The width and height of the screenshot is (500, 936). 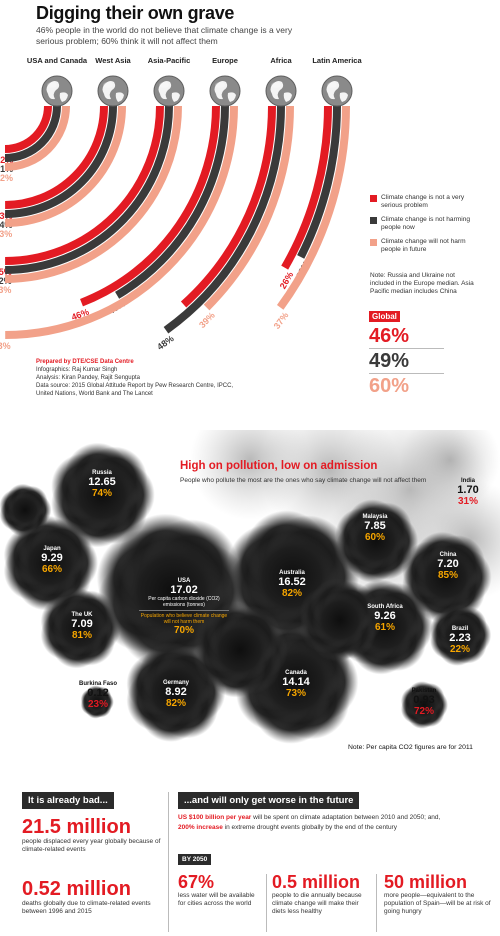 What do you see at coordinates (384, 316) in the screenshot?
I see `global-label: Global` at bounding box center [384, 316].